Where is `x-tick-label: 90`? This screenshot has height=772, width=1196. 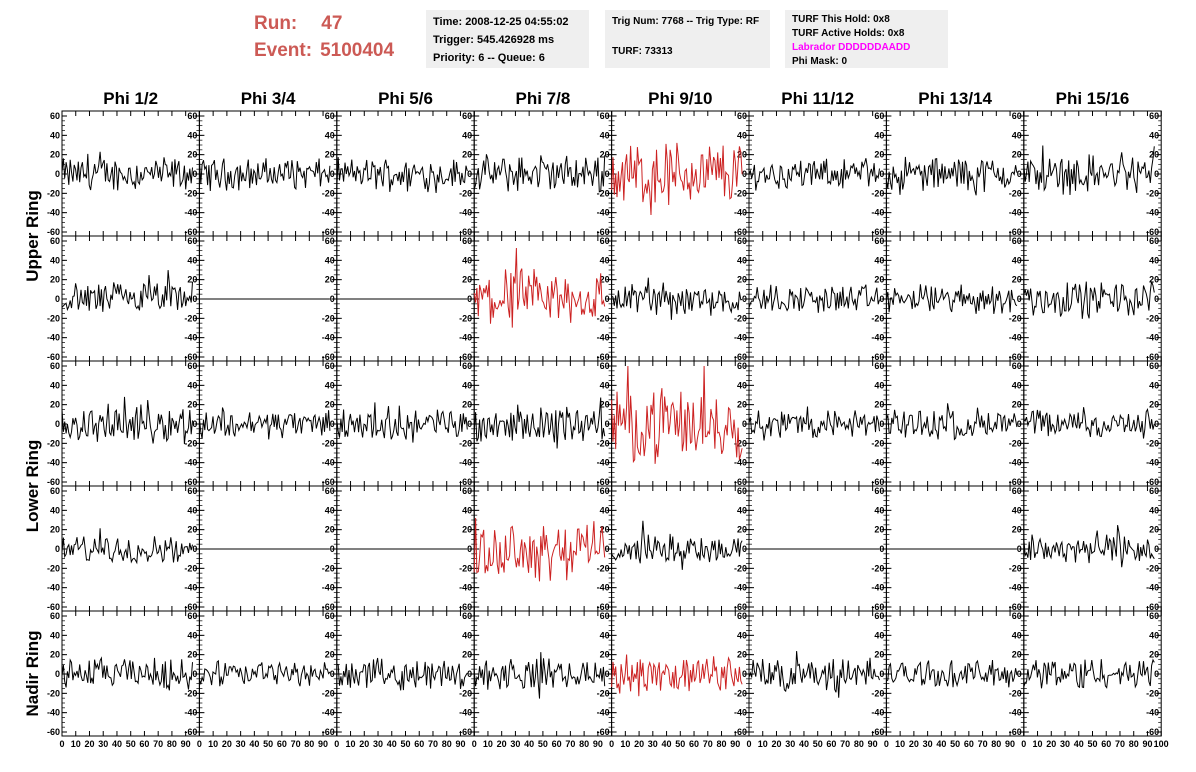 x-tick-label: 90 is located at coordinates (873, 744).